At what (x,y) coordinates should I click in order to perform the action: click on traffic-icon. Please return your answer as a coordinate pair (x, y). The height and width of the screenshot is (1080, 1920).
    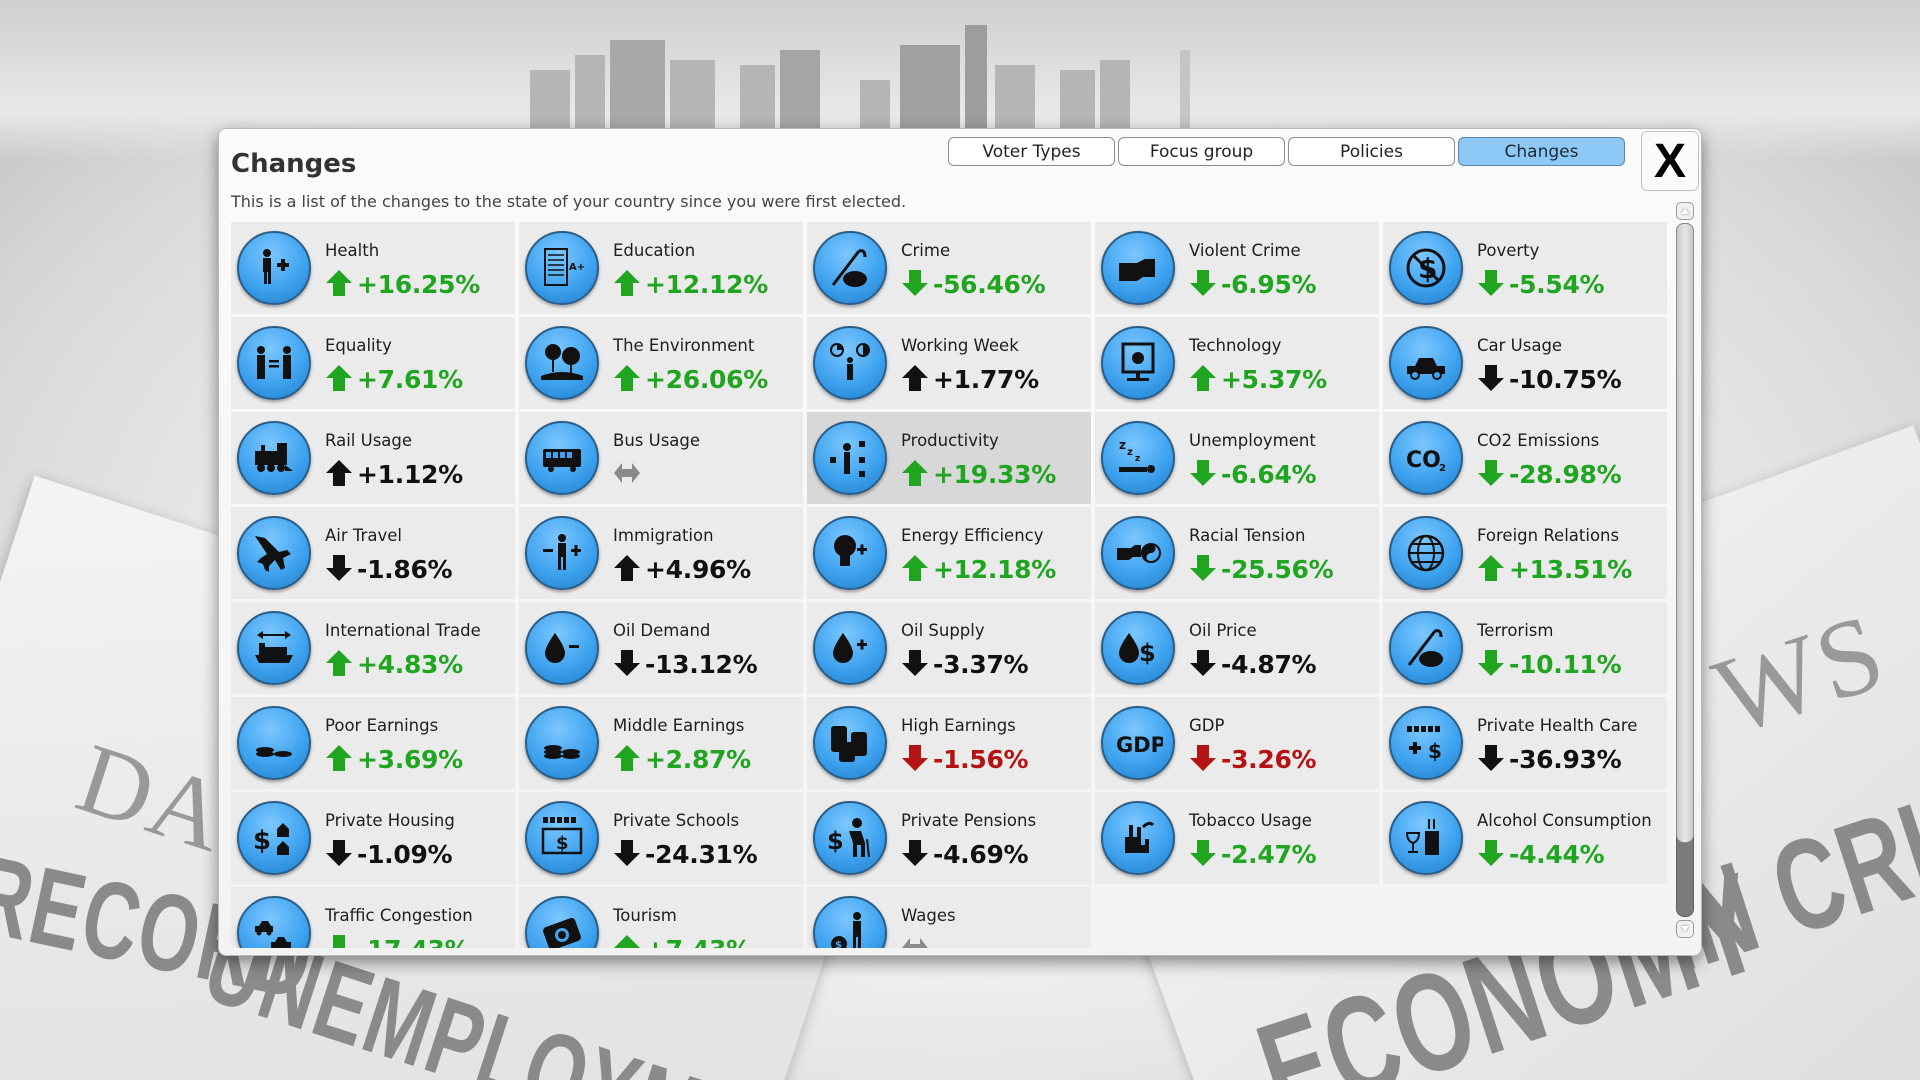
    Looking at the image, I should click on (274, 922).